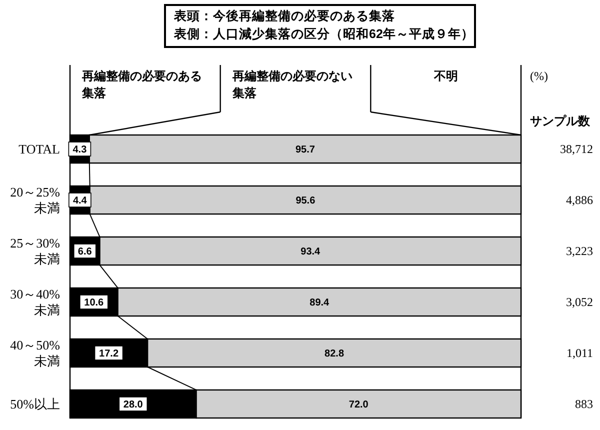 The width and height of the screenshot is (600, 430). What do you see at coordinates (291, 84) in the screenshot?
I see `text: 再編整備の必要のない集落` at bounding box center [291, 84].